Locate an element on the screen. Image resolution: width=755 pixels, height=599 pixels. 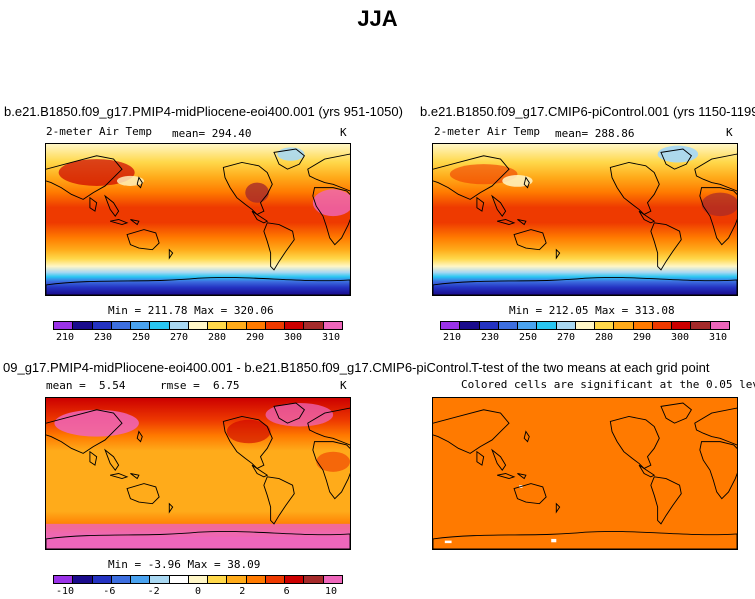
colorbar-tick-label: 10 is located at coordinates (330, 591).